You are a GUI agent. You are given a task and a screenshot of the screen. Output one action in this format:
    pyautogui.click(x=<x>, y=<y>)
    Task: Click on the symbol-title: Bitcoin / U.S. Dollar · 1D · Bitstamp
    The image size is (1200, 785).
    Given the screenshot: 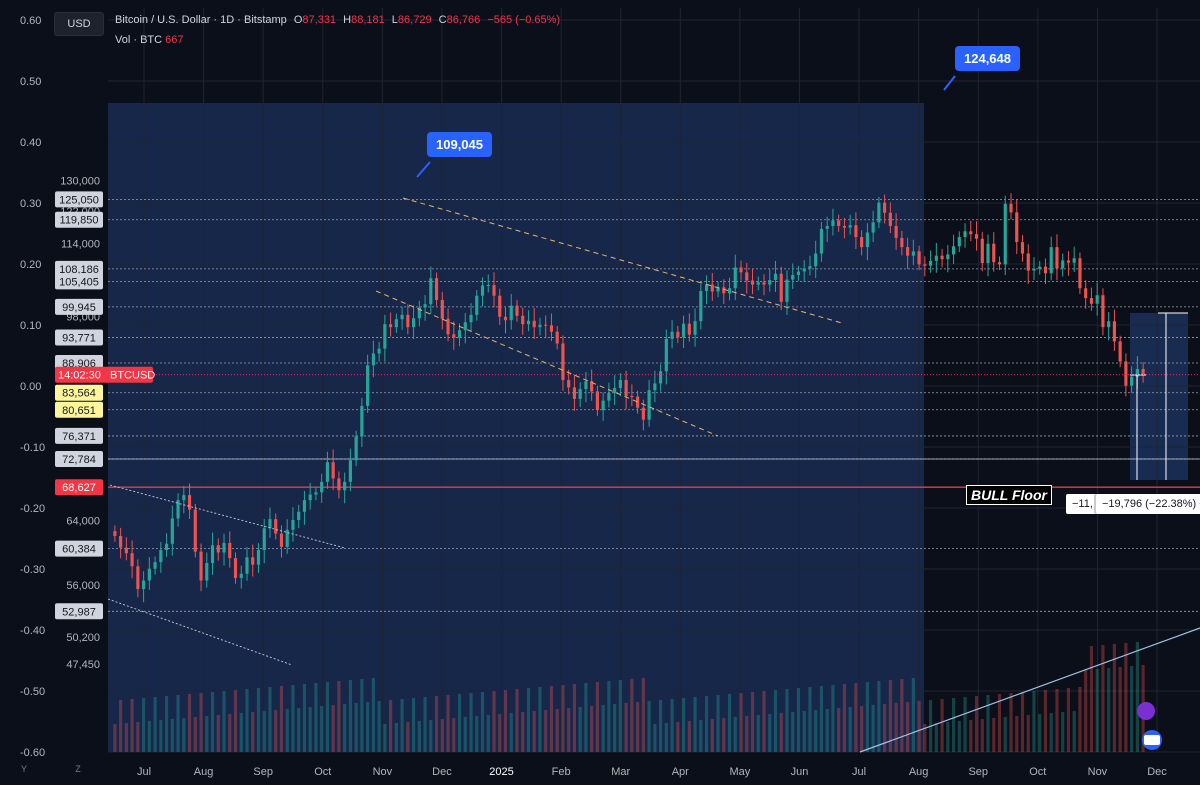 What is the action you would take?
    pyautogui.click(x=201, y=20)
    